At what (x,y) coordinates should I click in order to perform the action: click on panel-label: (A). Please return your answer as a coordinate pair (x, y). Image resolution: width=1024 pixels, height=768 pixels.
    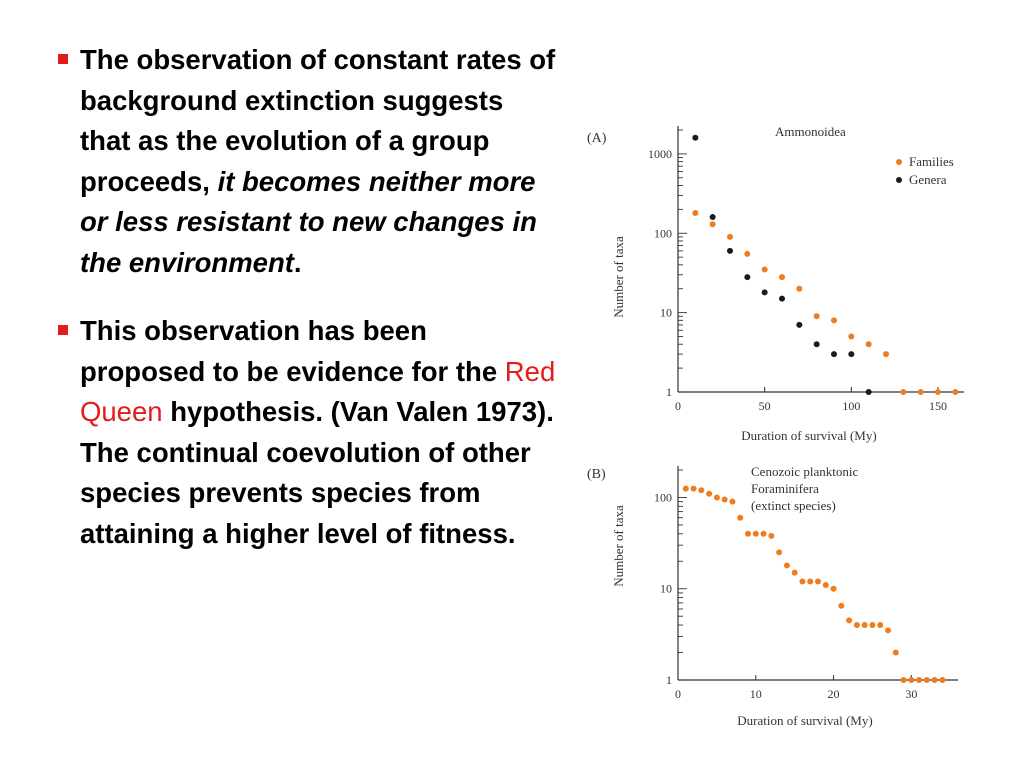
    Looking at the image, I should click on (597, 138).